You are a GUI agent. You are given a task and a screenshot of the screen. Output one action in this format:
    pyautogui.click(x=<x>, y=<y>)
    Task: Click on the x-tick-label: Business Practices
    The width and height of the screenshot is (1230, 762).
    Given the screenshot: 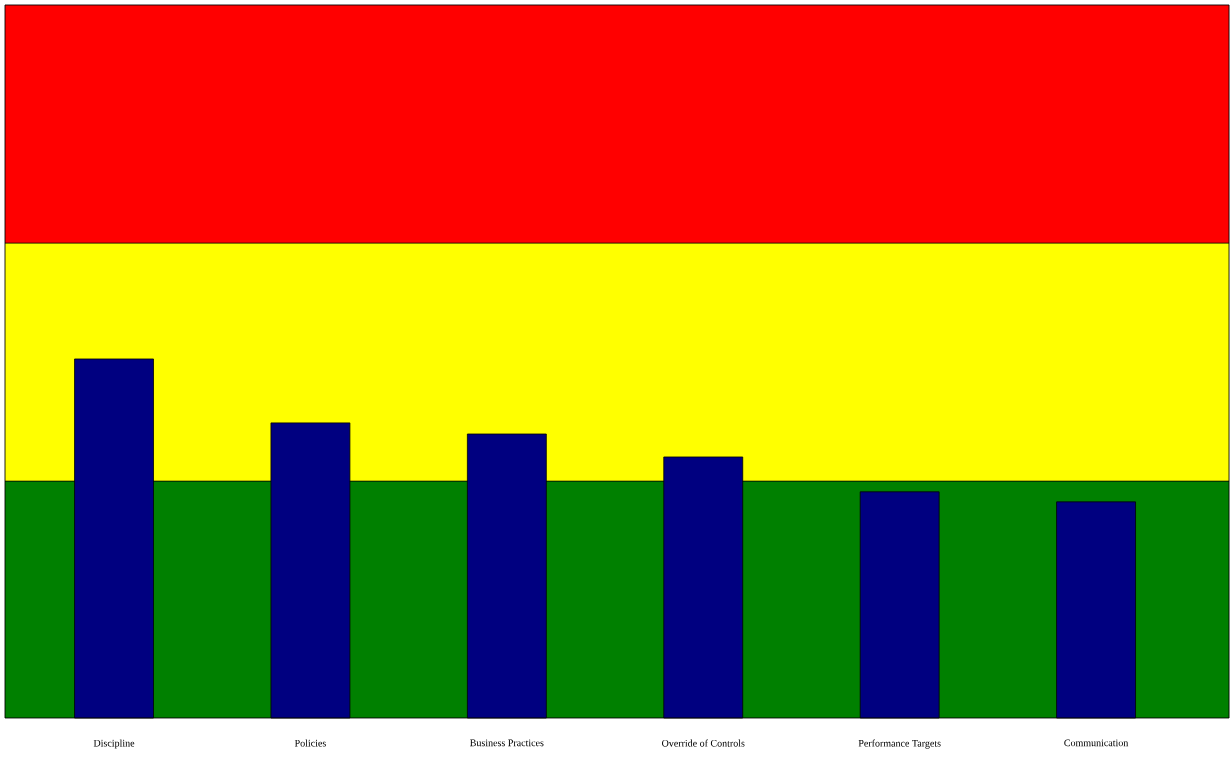 What is the action you would take?
    pyautogui.click(x=507, y=743)
    